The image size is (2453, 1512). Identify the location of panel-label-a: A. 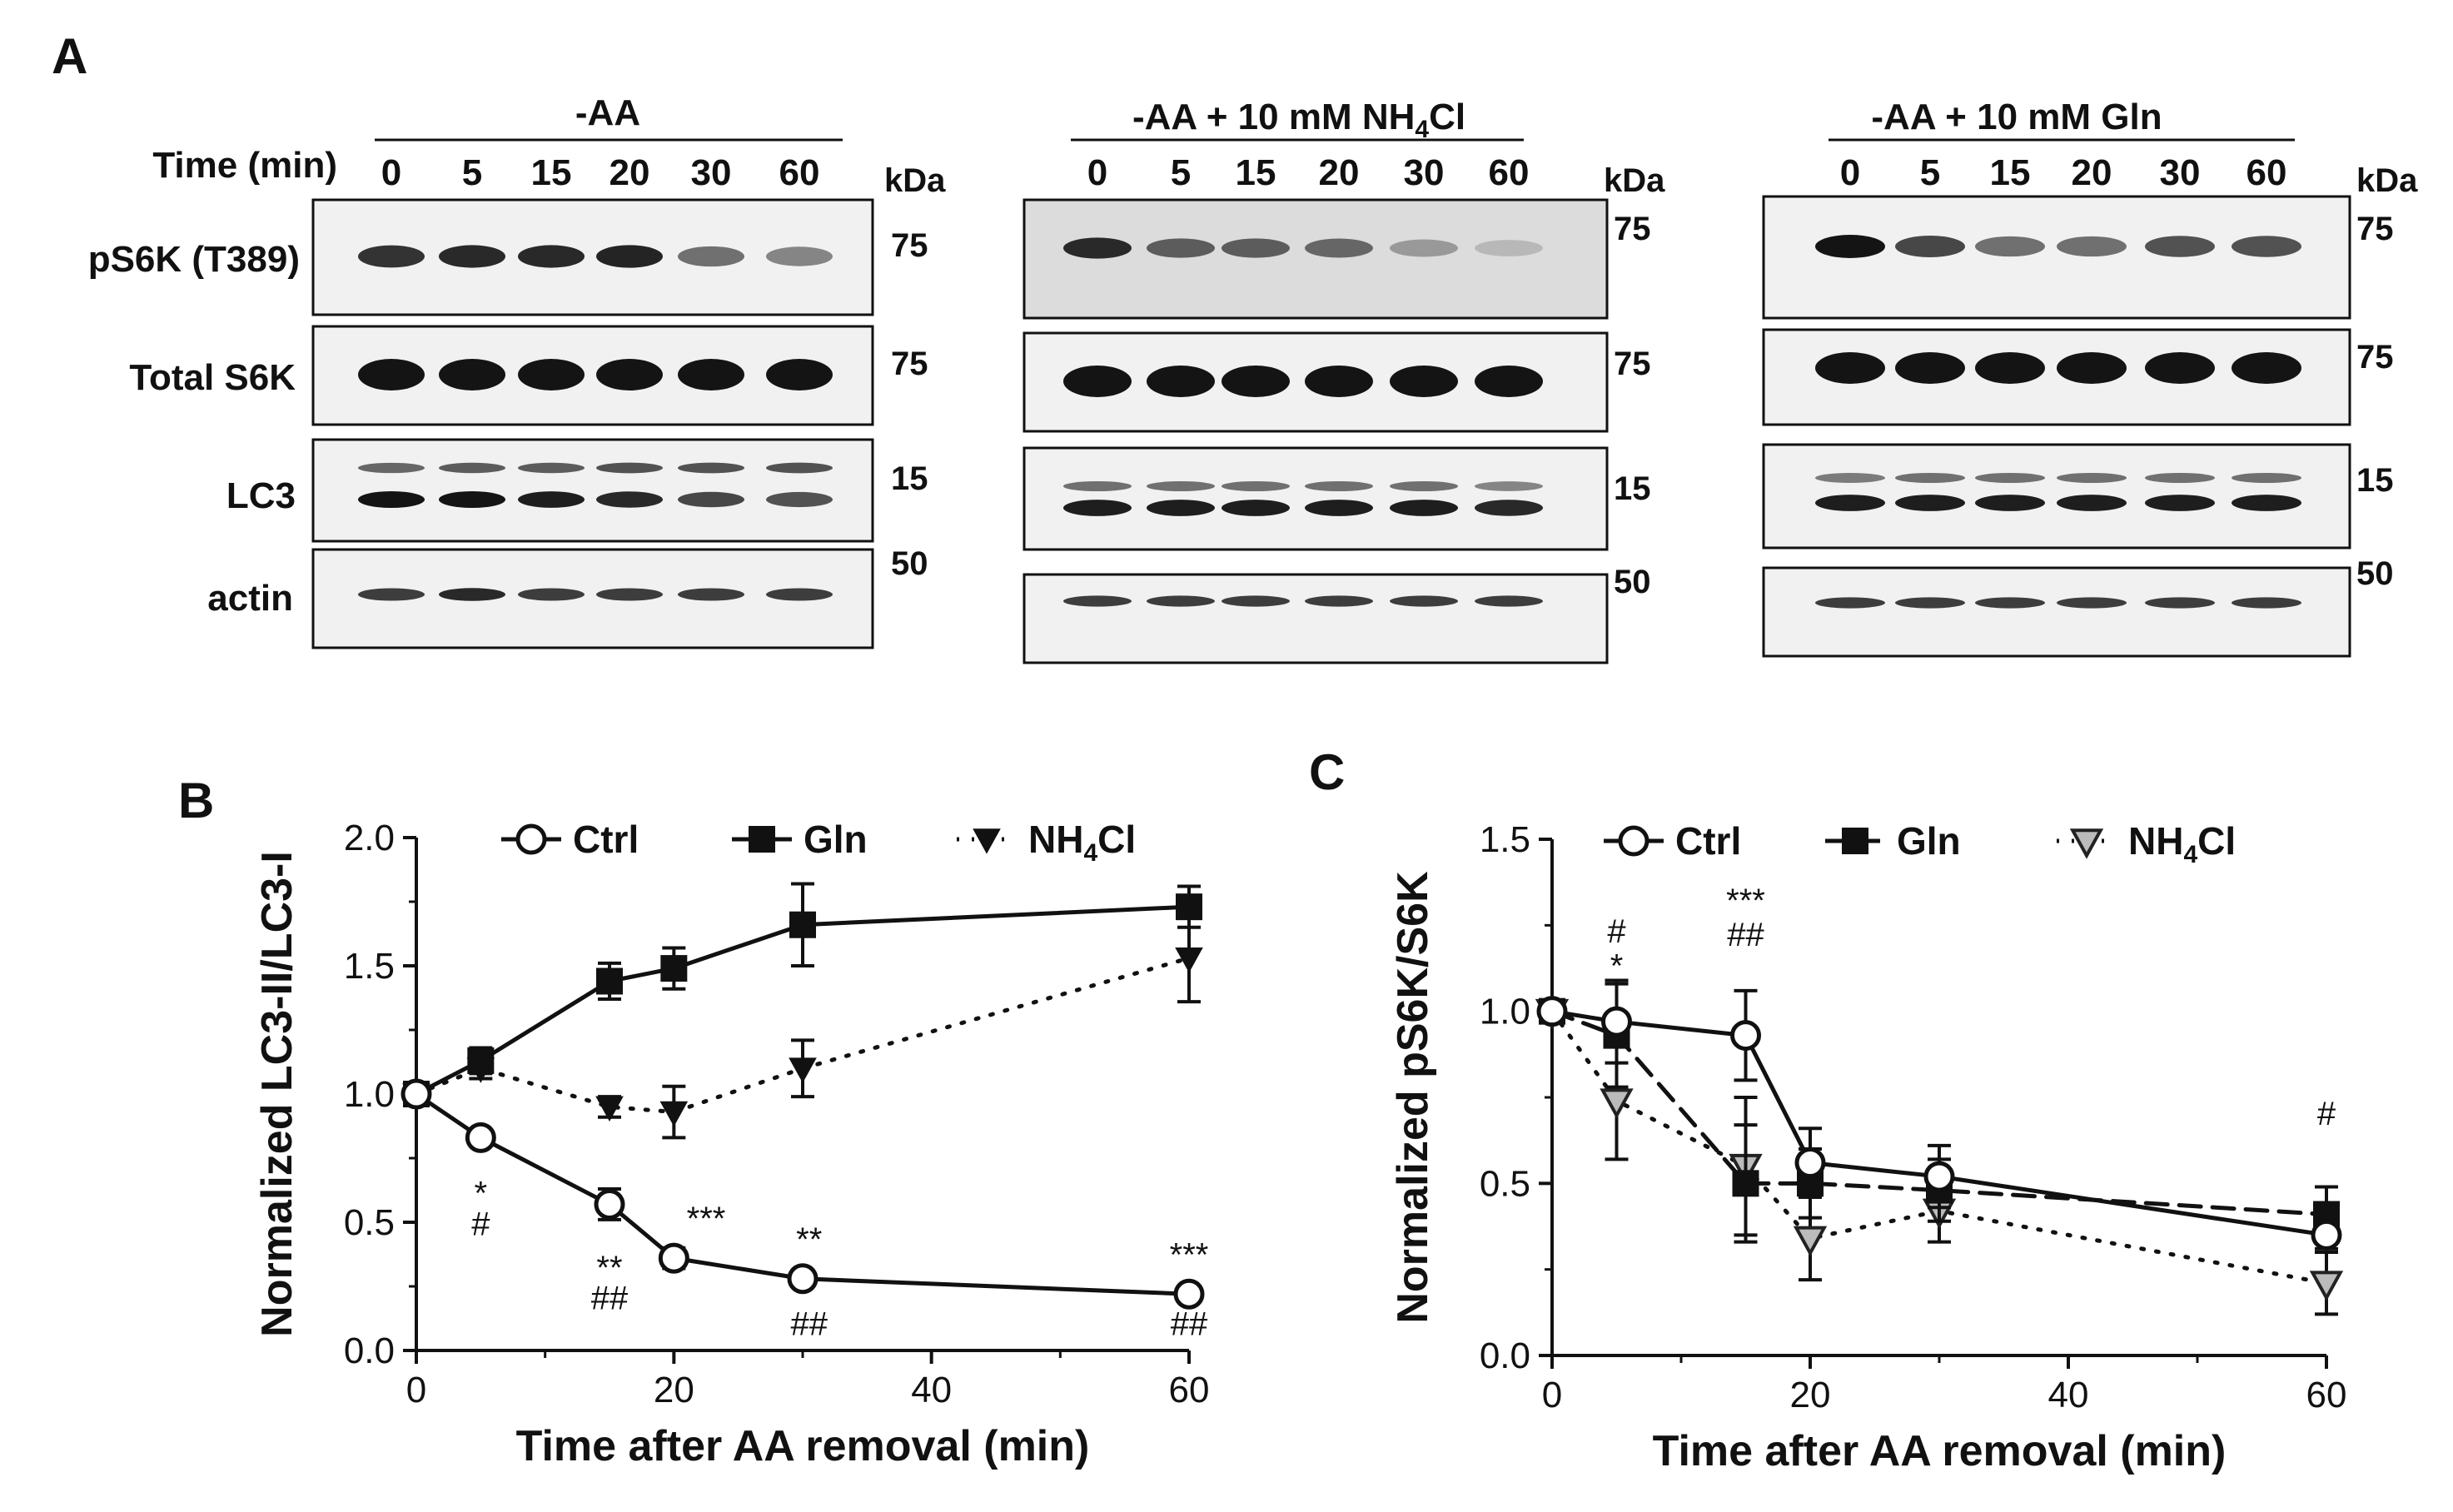
(69, 56).